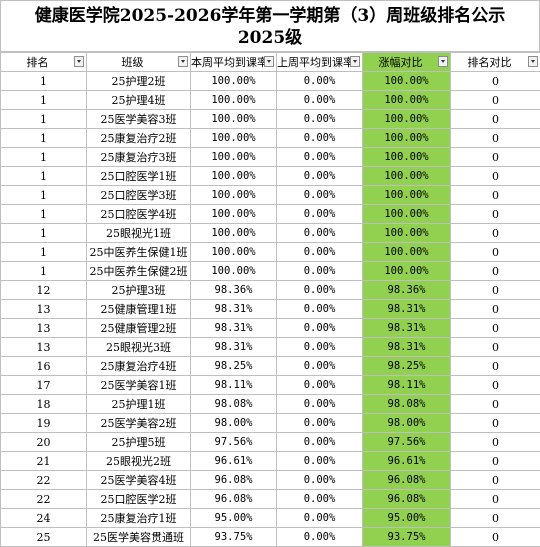 The height and width of the screenshot is (547, 540). I want to click on cell-class: 25康复治疗2班, so click(139, 138).